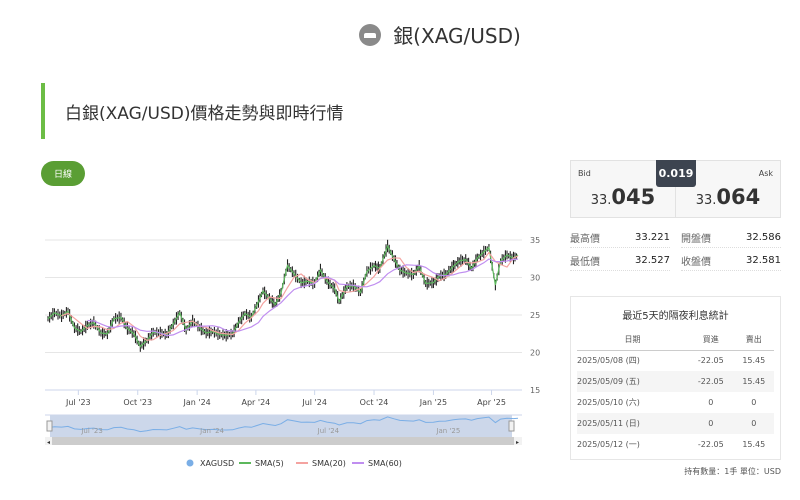  What do you see at coordinates (517, 442) in the screenshot?
I see `scroll-right-arrow: ▸` at bounding box center [517, 442].